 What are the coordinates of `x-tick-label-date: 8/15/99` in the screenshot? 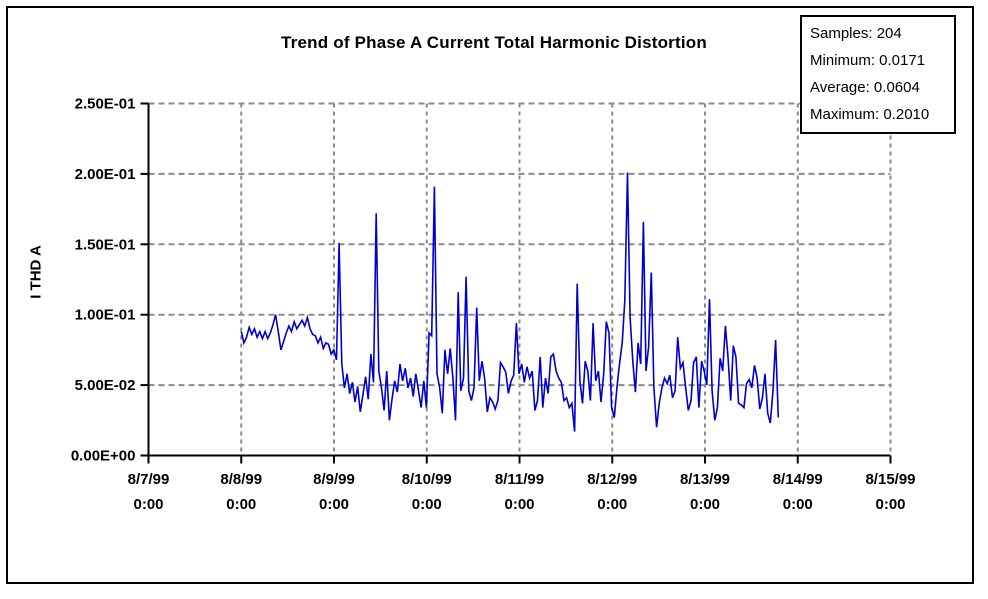 It's located at (890, 479).